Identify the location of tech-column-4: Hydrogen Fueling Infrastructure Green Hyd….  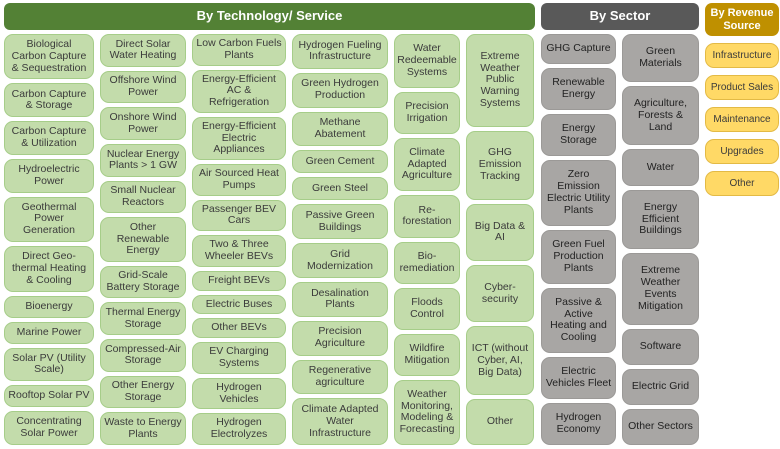
(340, 239).